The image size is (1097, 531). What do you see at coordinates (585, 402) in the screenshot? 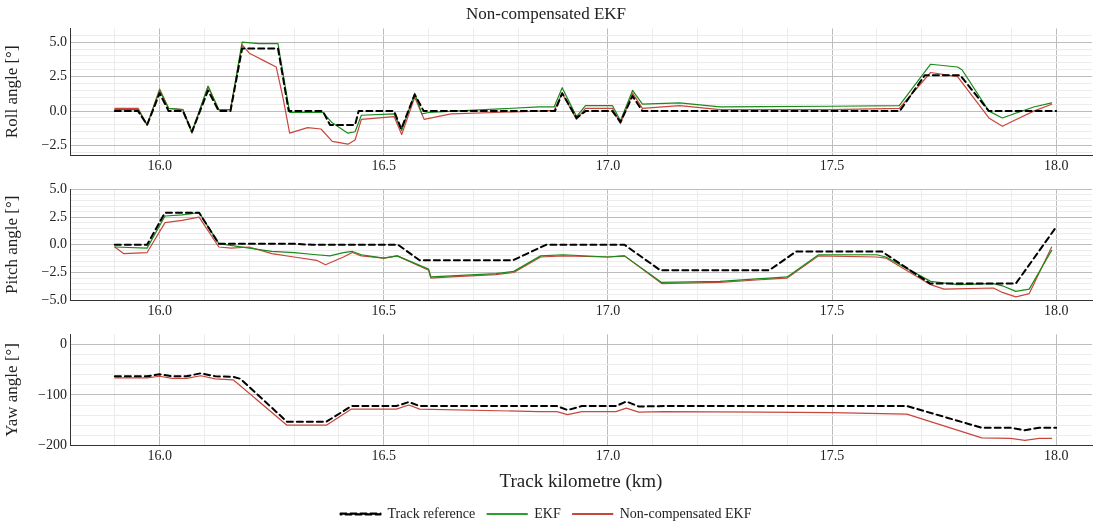
I see `line-series` at bounding box center [585, 402].